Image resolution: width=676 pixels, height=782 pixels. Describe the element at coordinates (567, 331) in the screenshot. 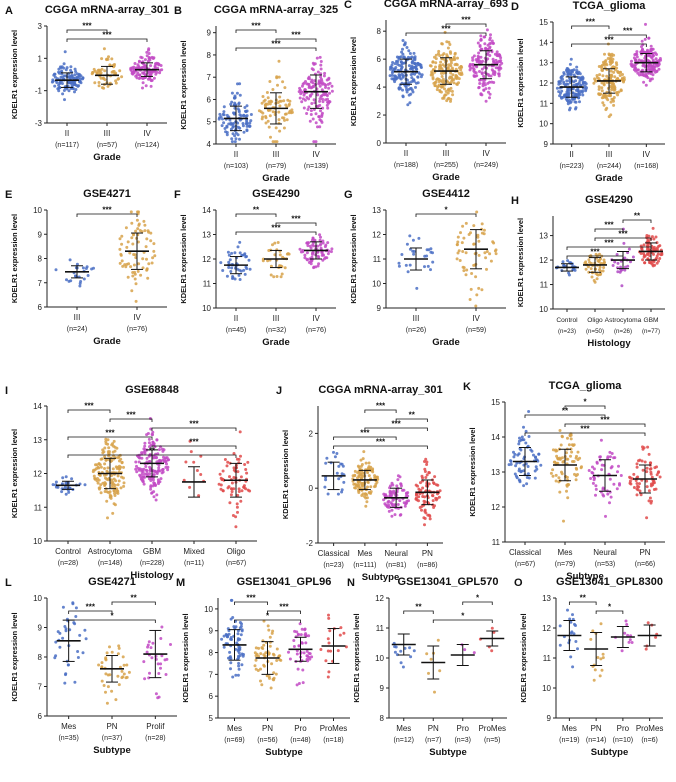

I see `x-sample-size-label: (n=23)` at that location.